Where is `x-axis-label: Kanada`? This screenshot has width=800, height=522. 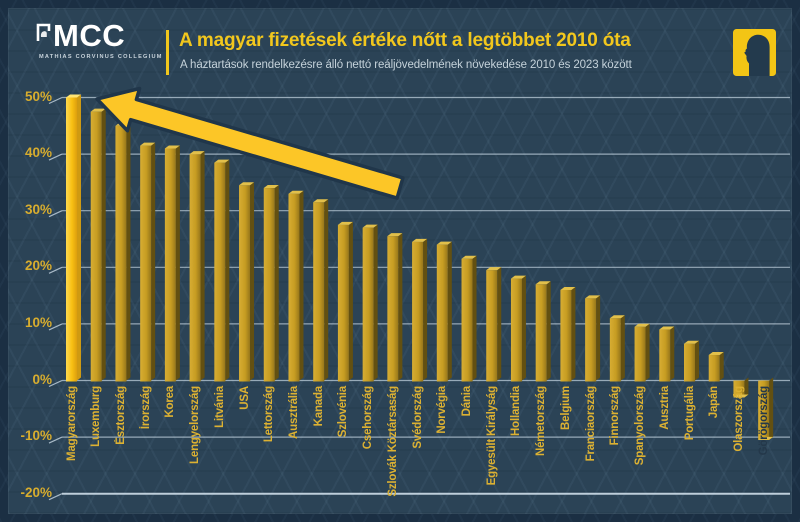
x-axis-label: Kanada is located at coordinates (318, 406).